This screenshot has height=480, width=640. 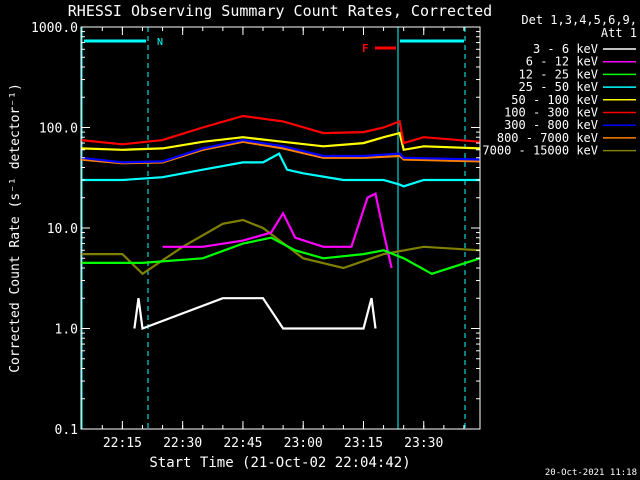 What do you see at coordinates (62, 229) in the screenshot?
I see `y-tick-label: 10.0` at bounding box center [62, 229].